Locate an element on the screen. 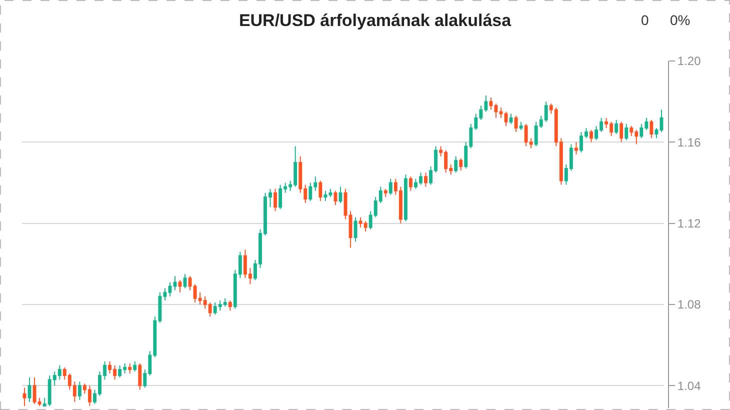 This screenshot has height=410, width=730. y-tick-label: 1.12 is located at coordinates (689, 223).